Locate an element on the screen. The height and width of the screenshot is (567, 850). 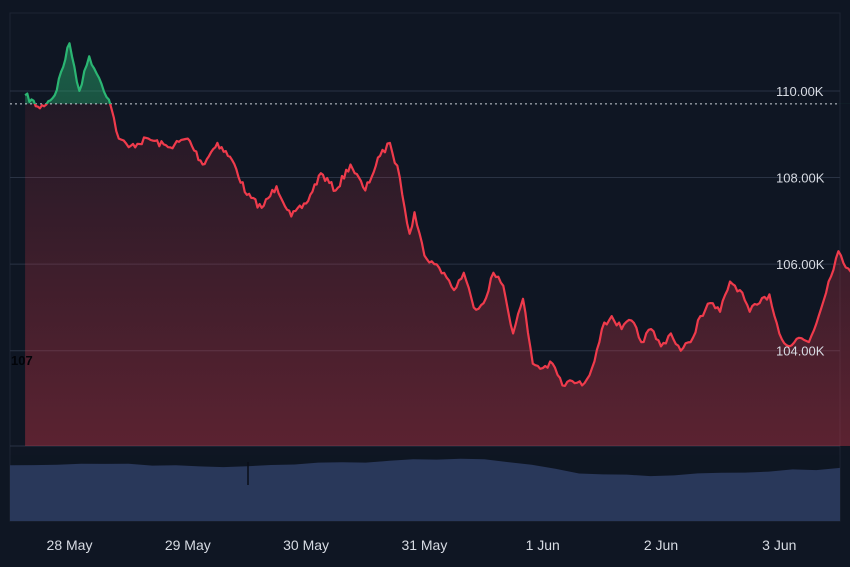
y-tick-label: 104.00K is located at coordinates (800, 351).